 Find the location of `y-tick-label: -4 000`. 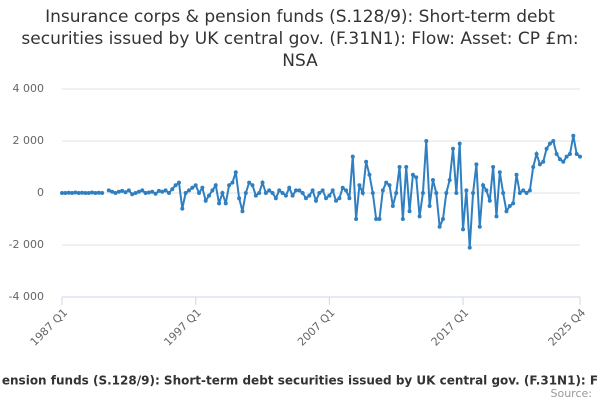

y-tick-label: -4 000 is located at coordinates (26, 296).